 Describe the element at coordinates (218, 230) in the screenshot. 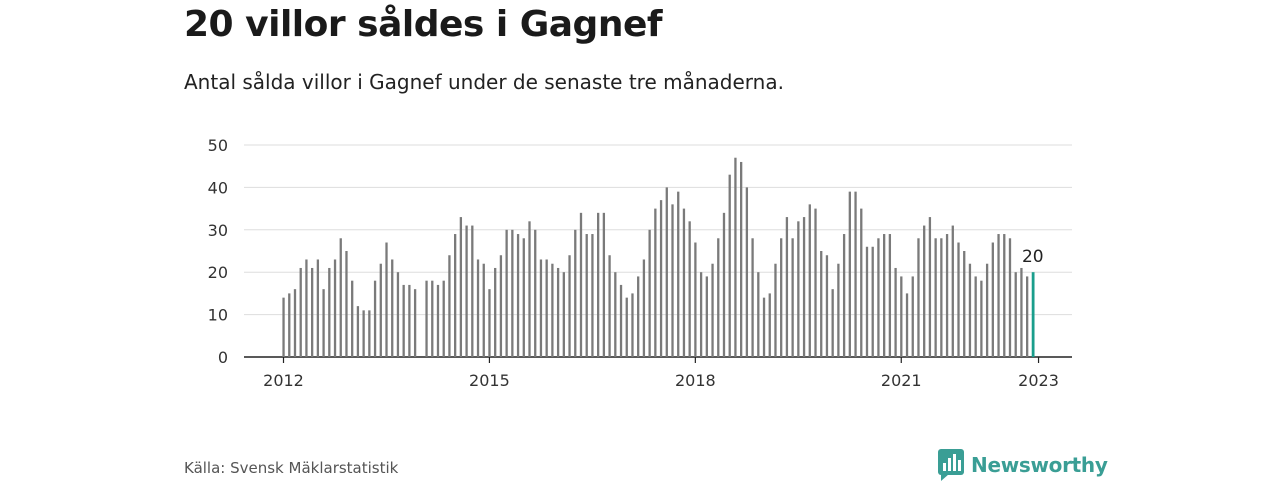

I see `y-tick-label: 30` at that location.